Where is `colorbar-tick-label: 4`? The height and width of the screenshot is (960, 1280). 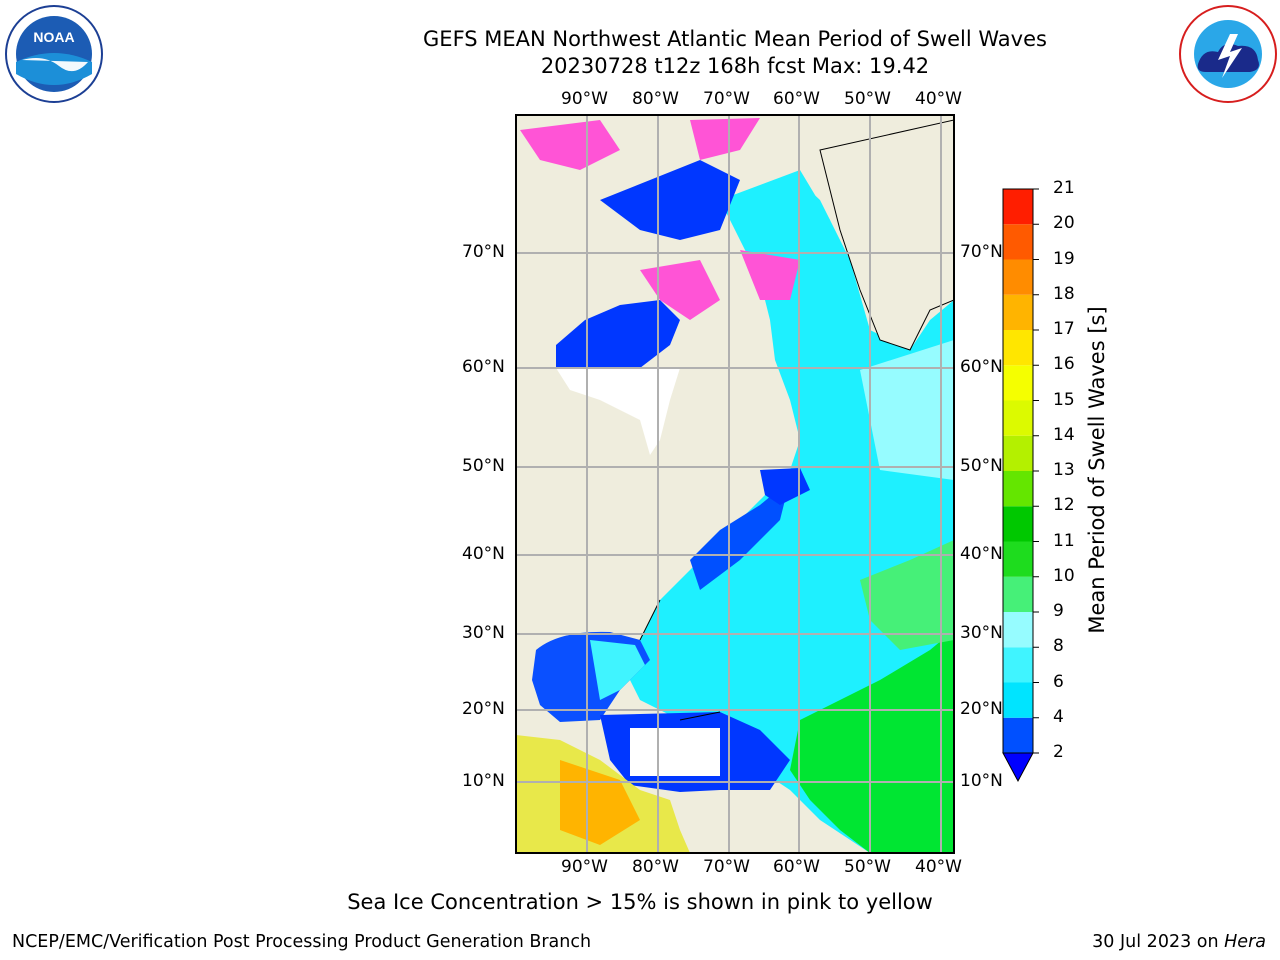
colorbar-tick-label: 4 is located at coordinates (1058, 716).